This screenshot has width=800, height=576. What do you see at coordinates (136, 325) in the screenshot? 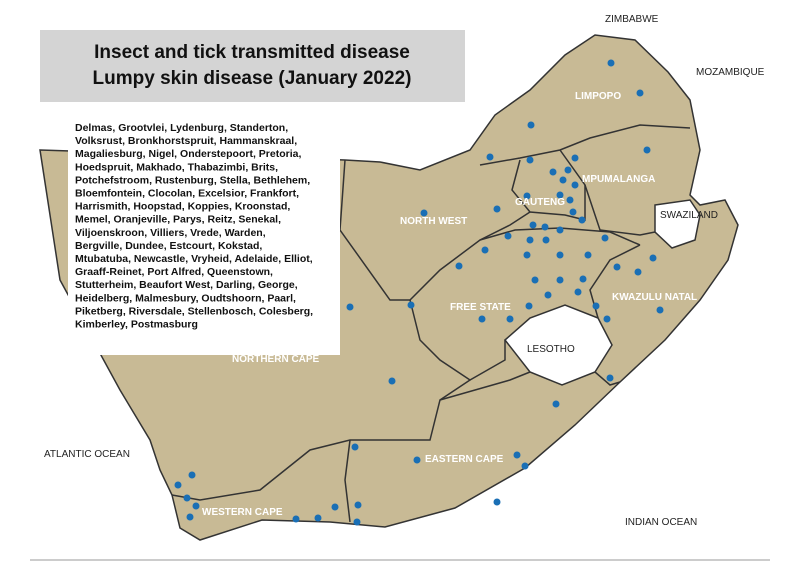
I see `town-line: Kimberley, Postmasburg` at bounding box center [136, 325].